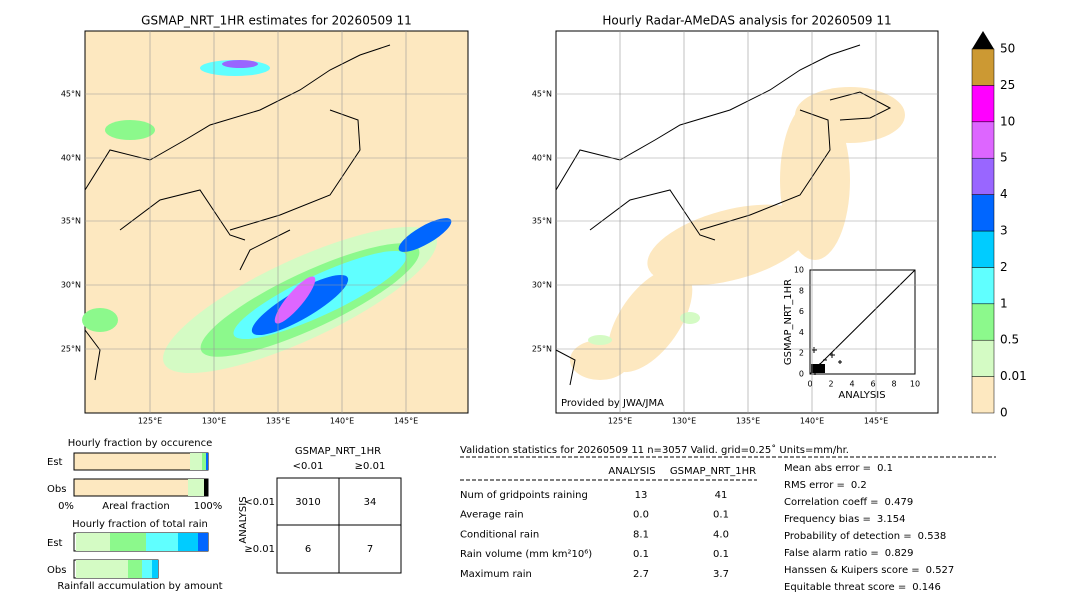  Describe the element at coordinates (259, 549) in the screenshot. I see `row-label: ≥0.01` at that location.